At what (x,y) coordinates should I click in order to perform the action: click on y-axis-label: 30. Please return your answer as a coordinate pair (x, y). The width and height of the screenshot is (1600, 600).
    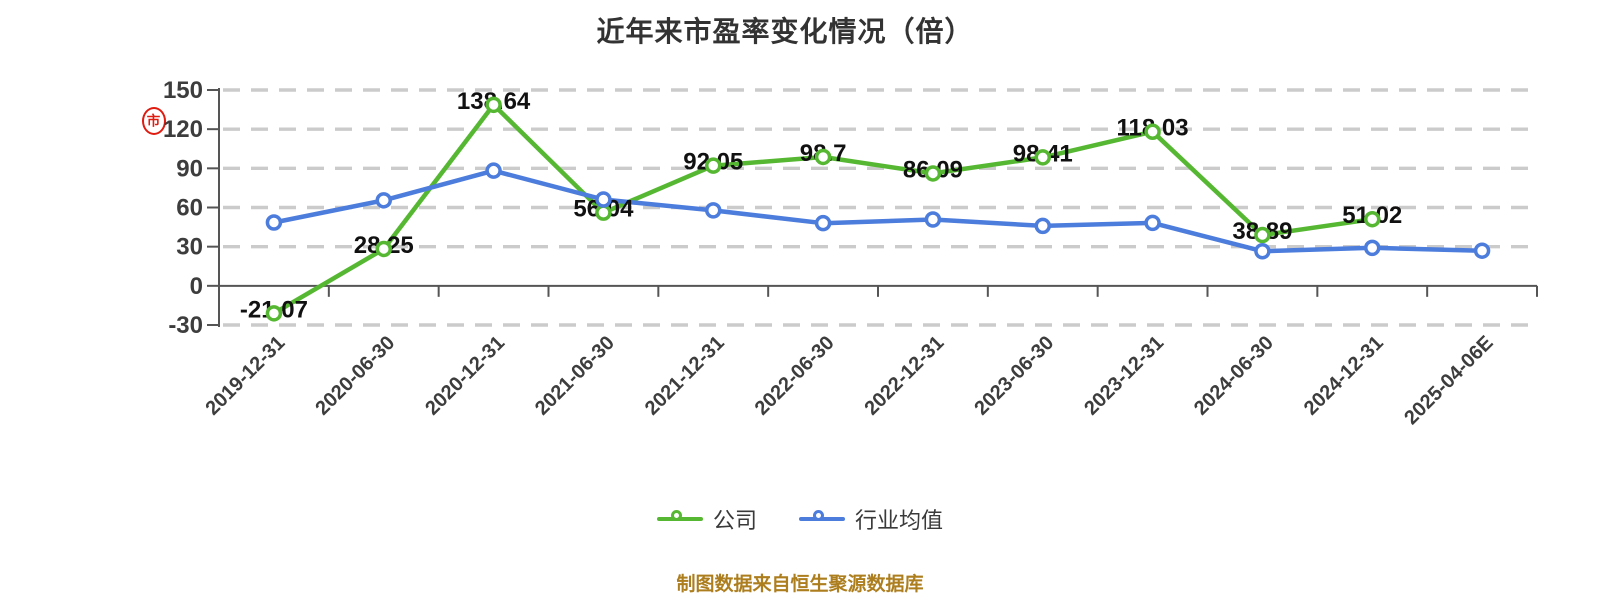
    Looking at the image, I should click on (189, 247).